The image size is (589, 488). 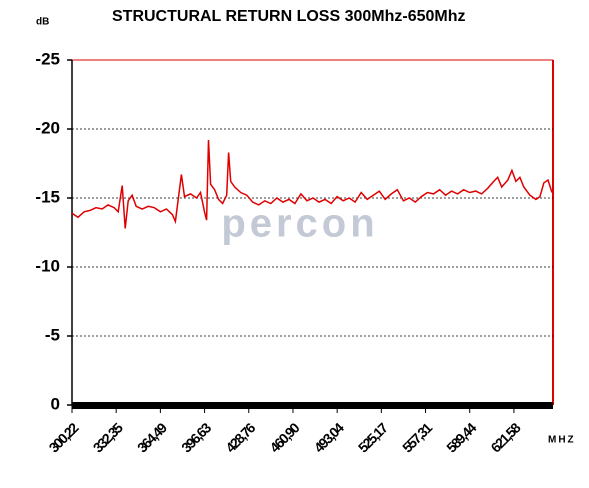 I want to click on x-tick-label: 460,90, so click(x=284, y=437).